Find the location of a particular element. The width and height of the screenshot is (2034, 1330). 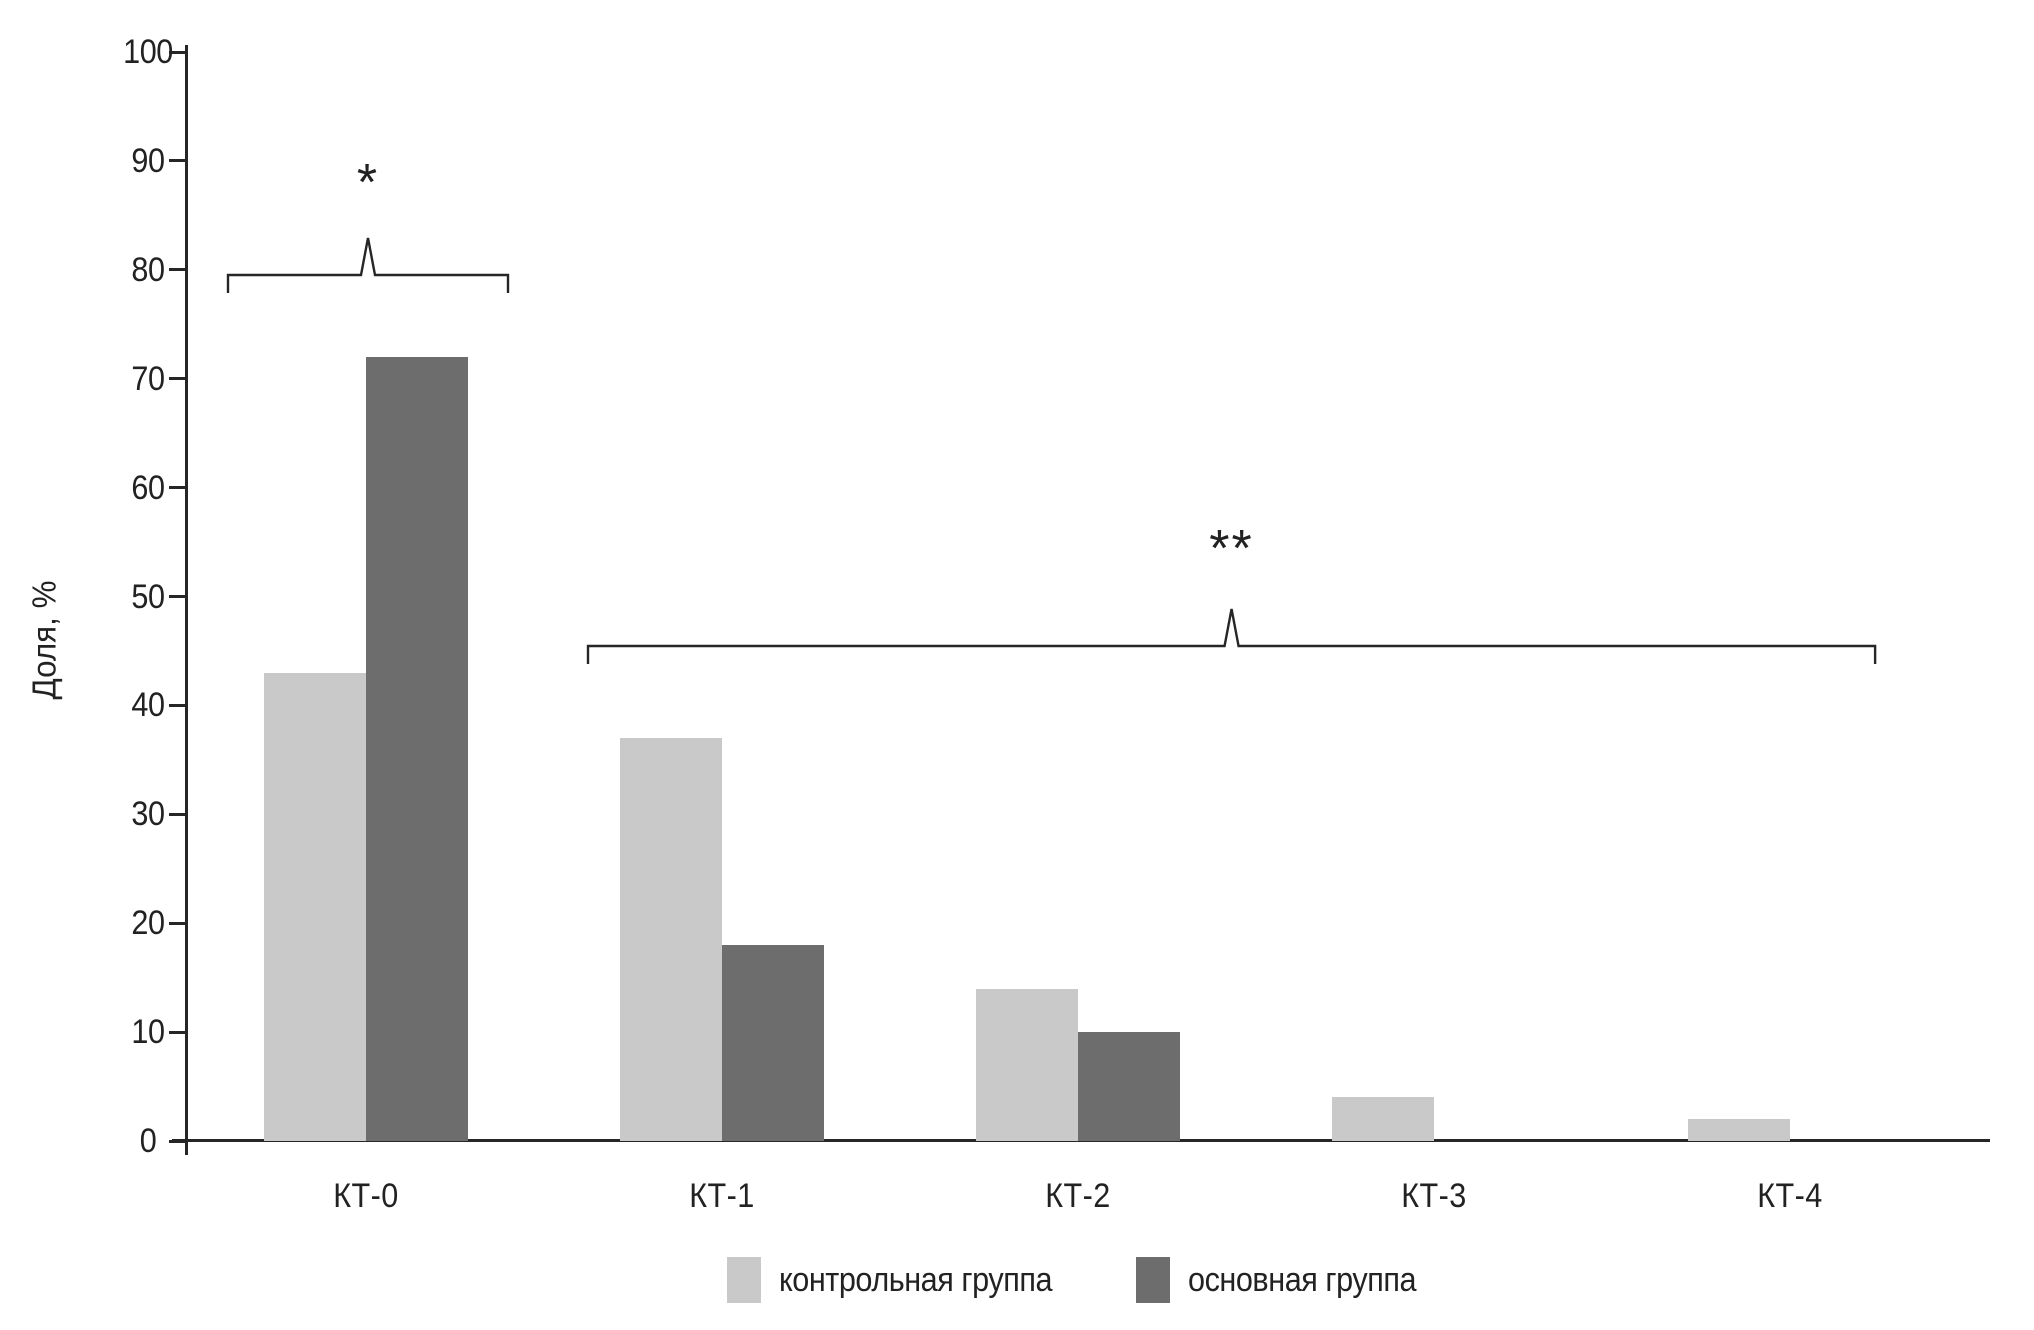

y-tick-label: 80 is located at coordinates (148, 269).